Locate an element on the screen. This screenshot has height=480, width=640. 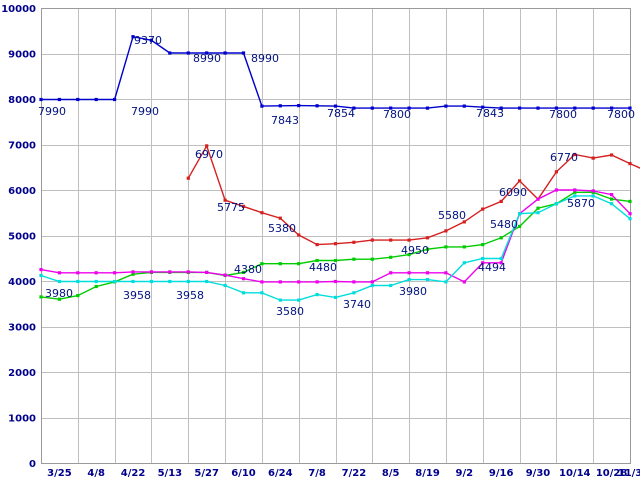
point-value-label: 6090 is located at coordinates (513, 192).